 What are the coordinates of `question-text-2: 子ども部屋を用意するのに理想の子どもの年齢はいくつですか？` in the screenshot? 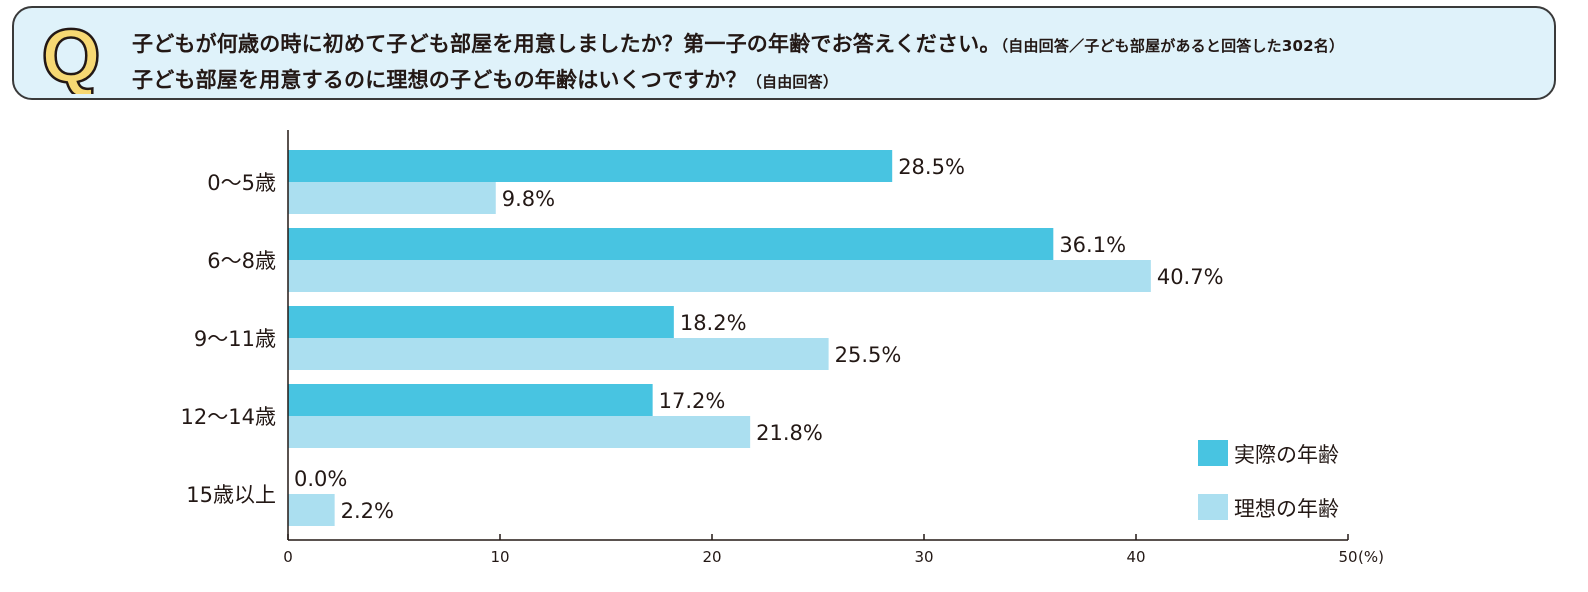 It's located at (439, 80).